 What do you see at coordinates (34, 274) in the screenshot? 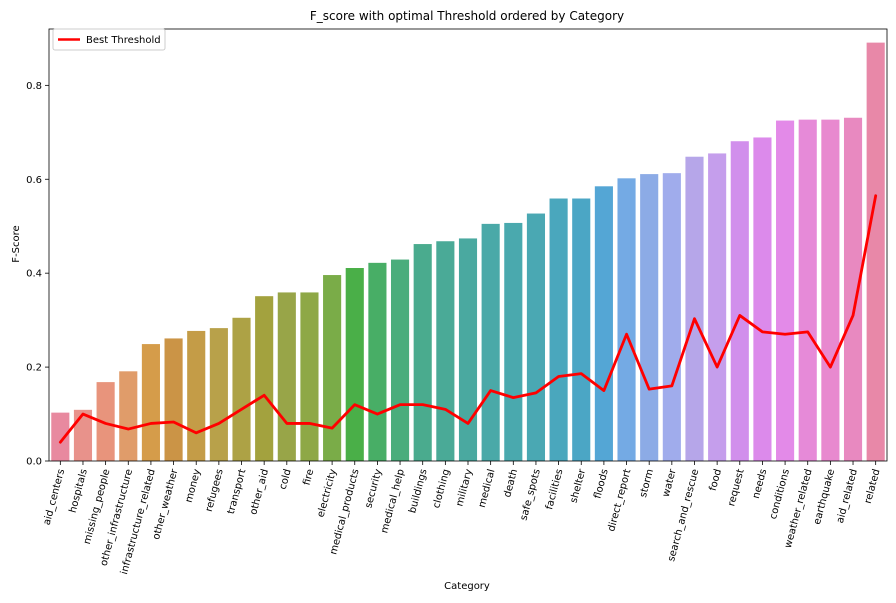
I see `y-tick-label: 0.4` at bounding box center [34, 274].